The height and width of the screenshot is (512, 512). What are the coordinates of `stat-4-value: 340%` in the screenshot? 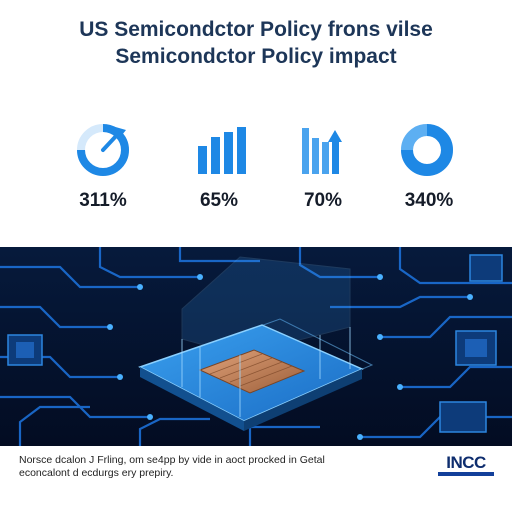 It's located at (429, 200).